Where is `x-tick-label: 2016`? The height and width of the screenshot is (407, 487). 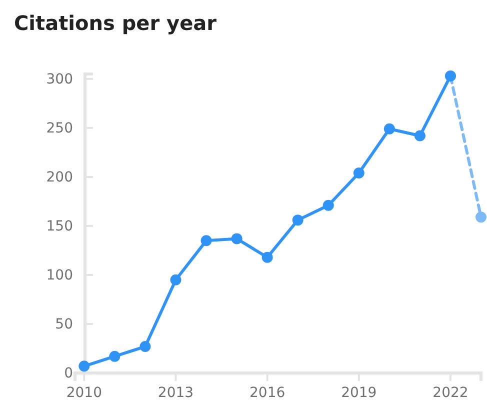 x-tick-label: 2016 is located at coordinates (267, 392).